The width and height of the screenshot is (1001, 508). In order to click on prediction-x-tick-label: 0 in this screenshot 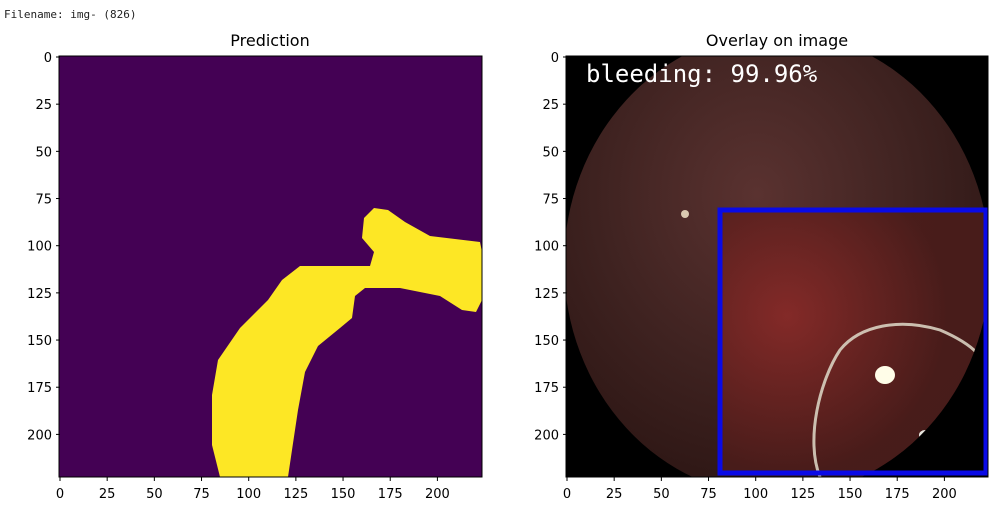, I will do `click(60, 494)`.